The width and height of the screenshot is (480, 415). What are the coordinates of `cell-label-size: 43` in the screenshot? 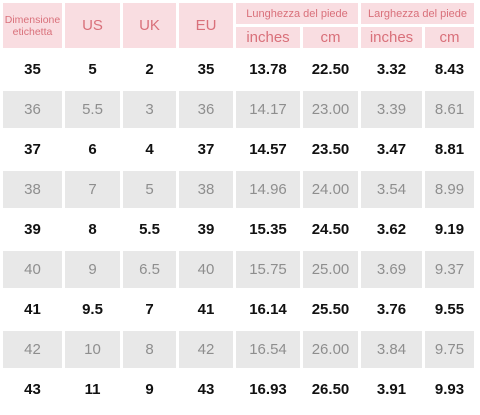 It's located at (34, 391).